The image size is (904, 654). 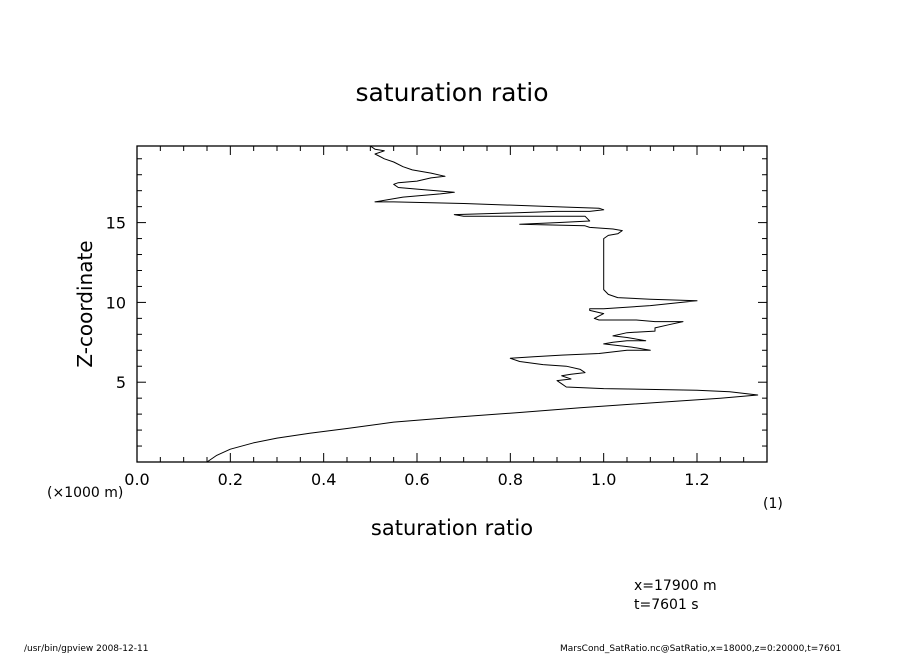 I want to click on chart-title: saturation ratio, so click(x=451, y=92).